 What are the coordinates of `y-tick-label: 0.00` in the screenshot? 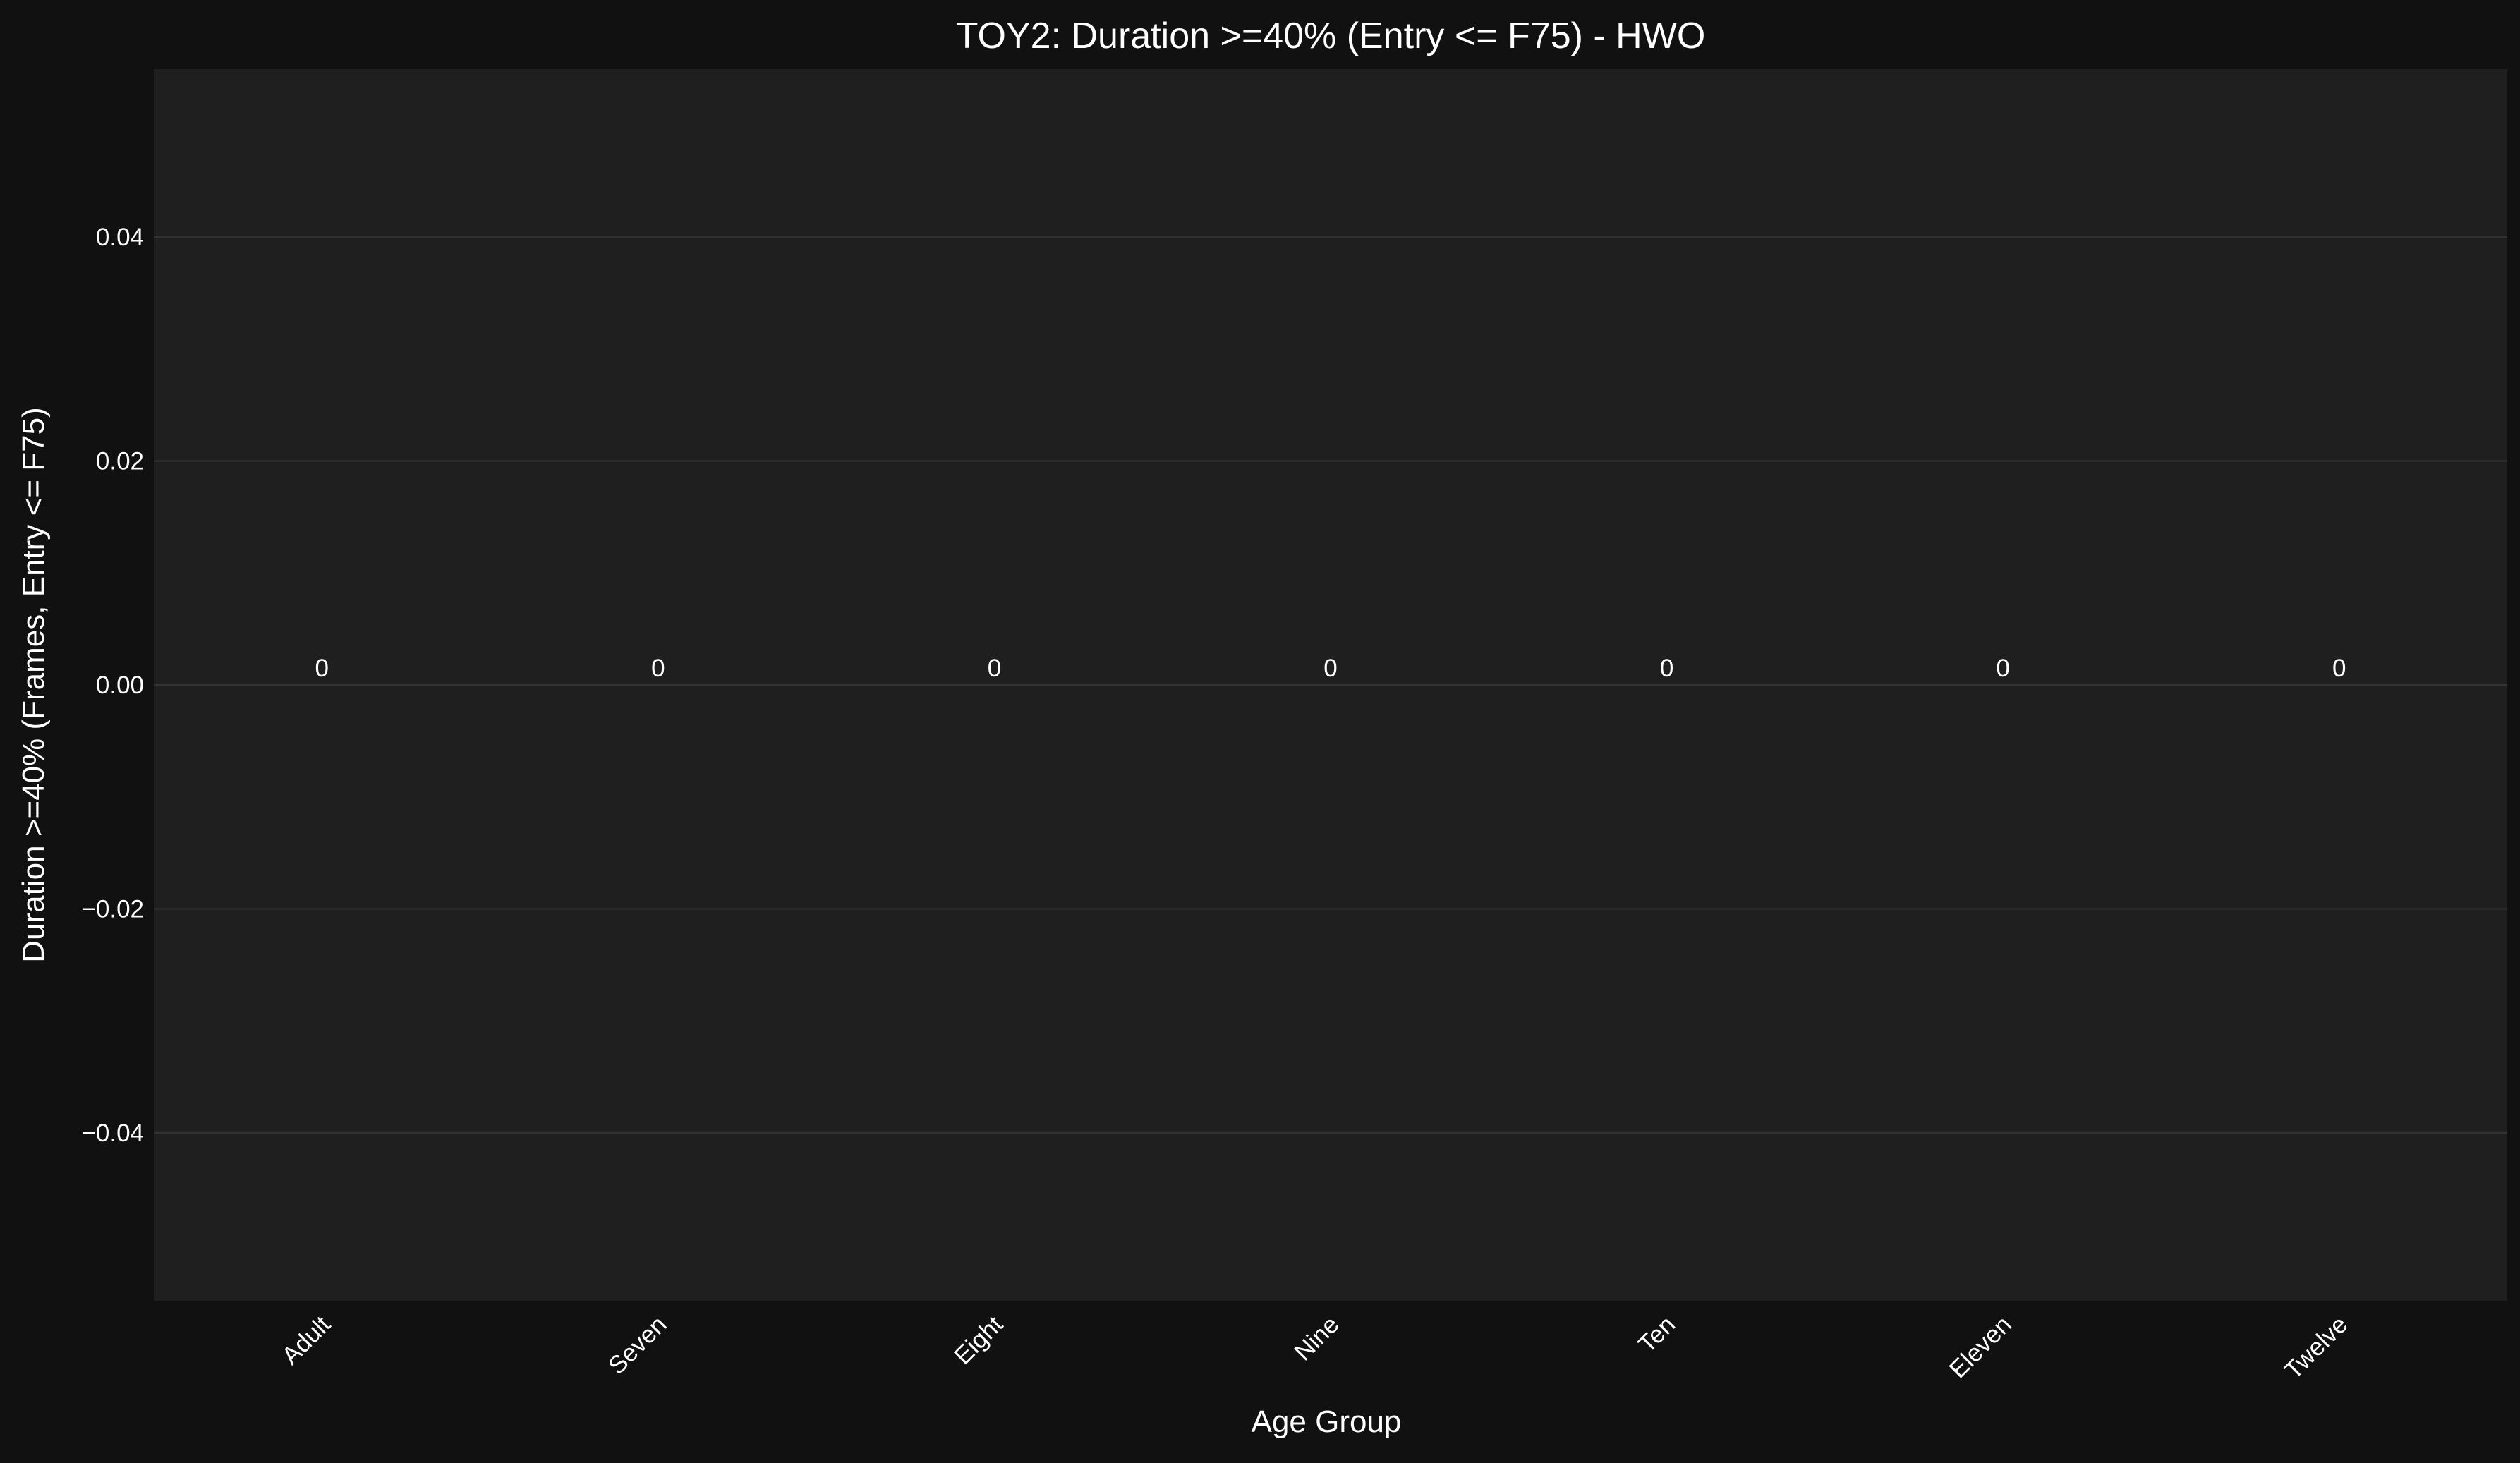 It's located at (120, 685).